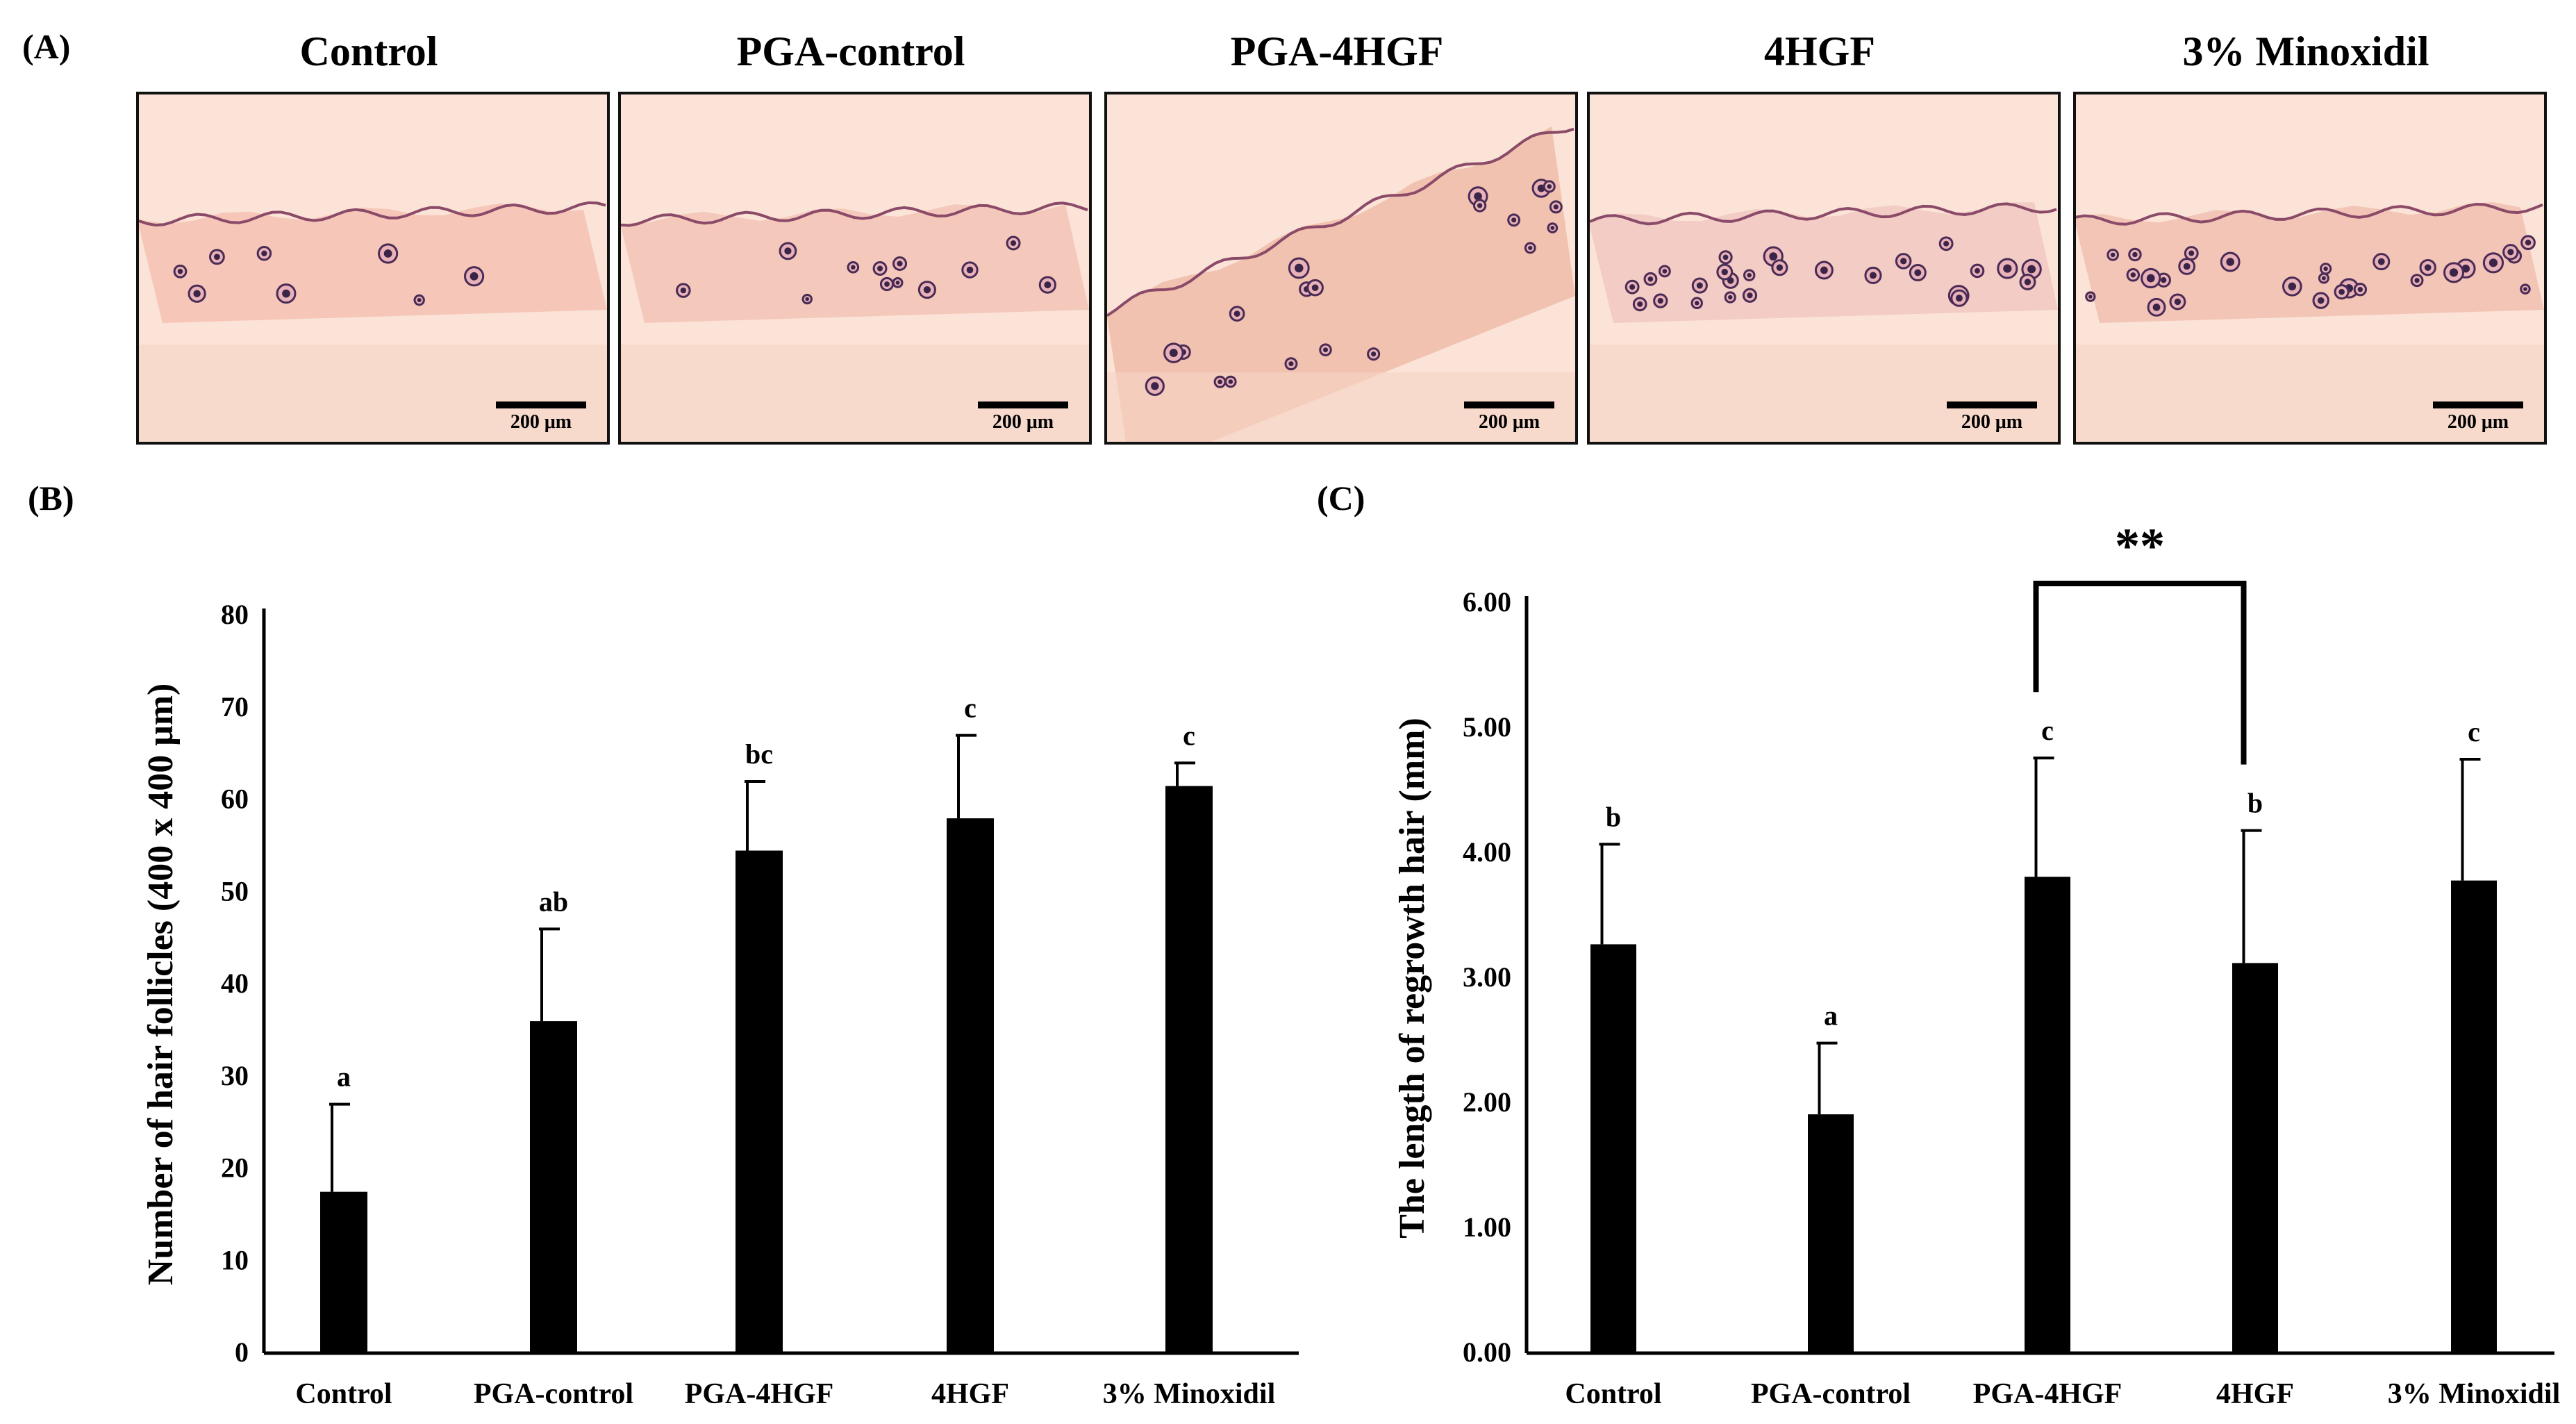 The height and width of the screenshot is (1424, 2576). I want to click on chart-c-y-tick-label: 5.00, so click(1487, 727).